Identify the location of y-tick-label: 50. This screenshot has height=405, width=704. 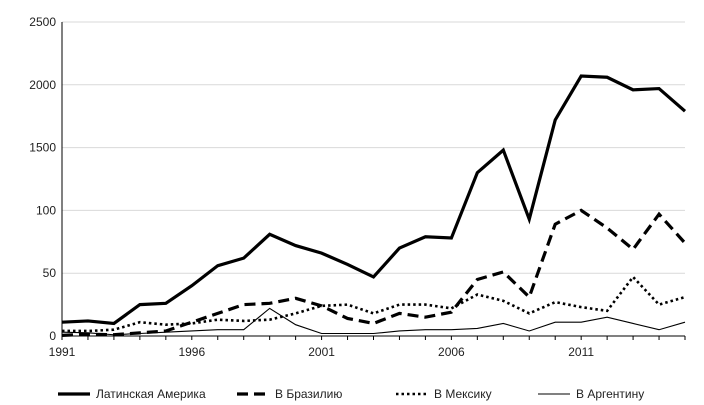
(50, 273).